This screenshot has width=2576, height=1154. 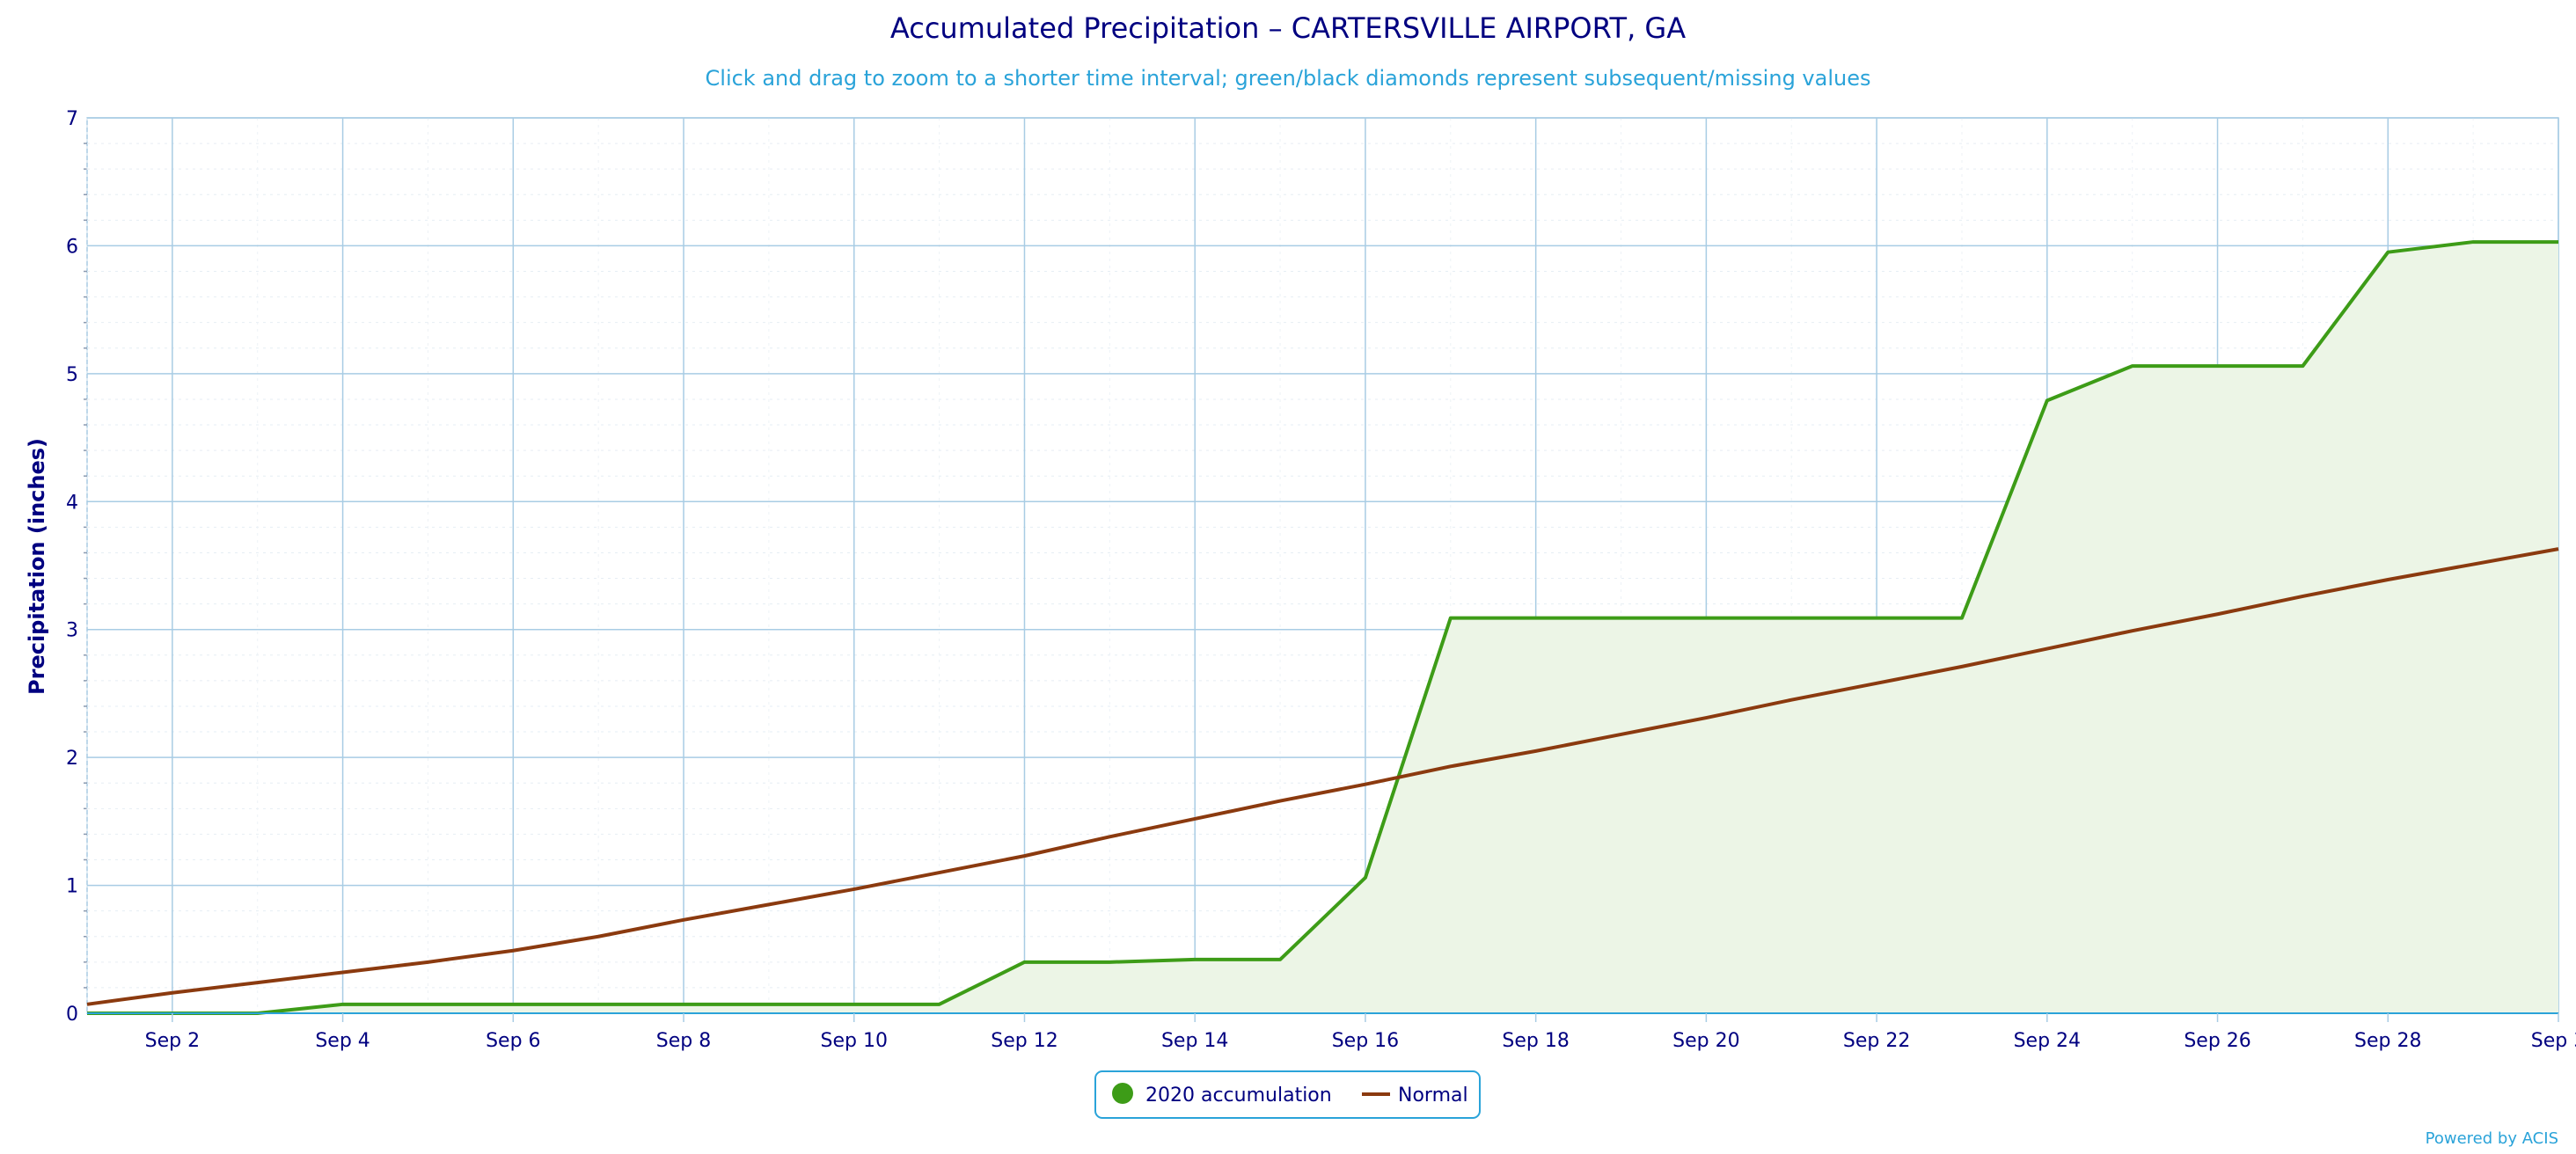 What do you see at coordinates (72, 887) in the screenshot?
I see `y-tick-label: 1` at bounding box center [72, 887].